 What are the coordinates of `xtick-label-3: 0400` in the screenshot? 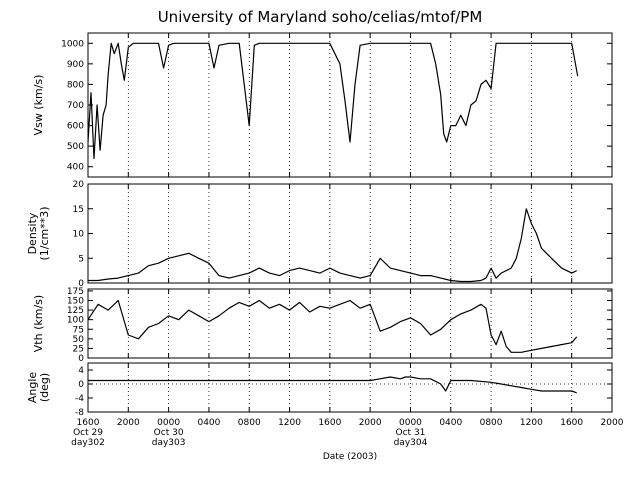 It's located at (208, 423).